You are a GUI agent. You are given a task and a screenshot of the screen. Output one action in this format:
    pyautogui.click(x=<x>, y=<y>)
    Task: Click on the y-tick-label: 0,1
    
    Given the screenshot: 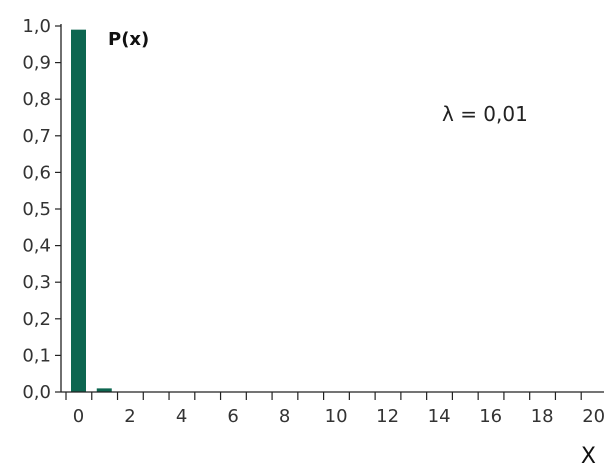 What is the action you would take?
    pyautogui.click(x=36, y=355)
    